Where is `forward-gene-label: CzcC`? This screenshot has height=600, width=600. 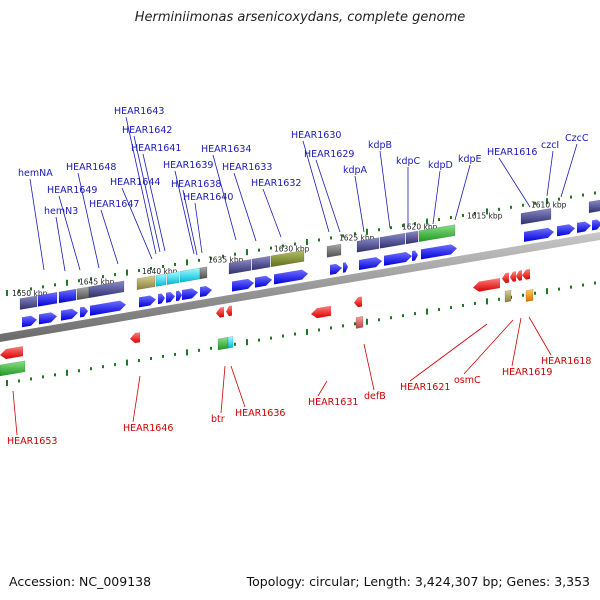 forward-gene-label: CzcC is located at coordinates (577, 138).